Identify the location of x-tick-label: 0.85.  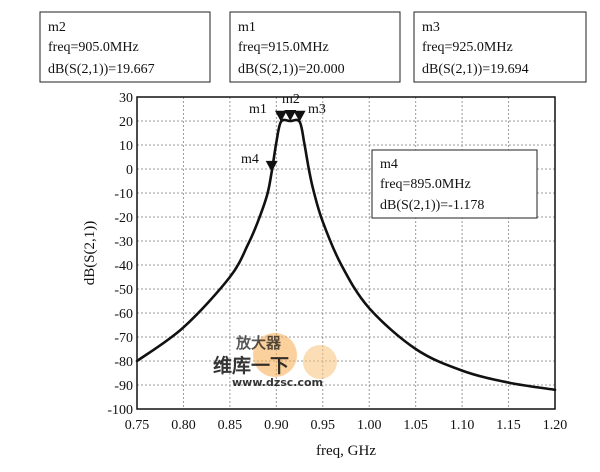
(230, 425).